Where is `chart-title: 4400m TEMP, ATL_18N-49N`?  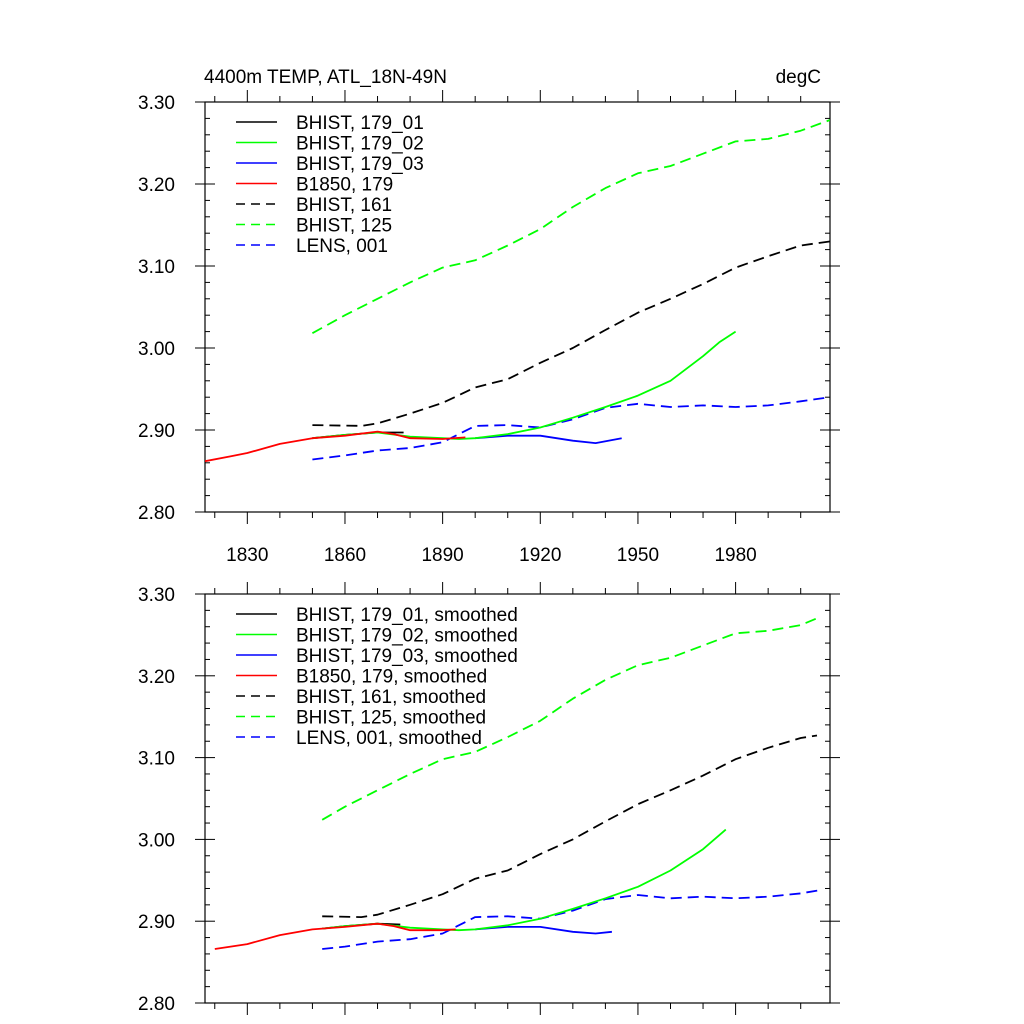
chart-title: 4400m TEMP, ATL_18N-49N is located at coordinates (325, 77).